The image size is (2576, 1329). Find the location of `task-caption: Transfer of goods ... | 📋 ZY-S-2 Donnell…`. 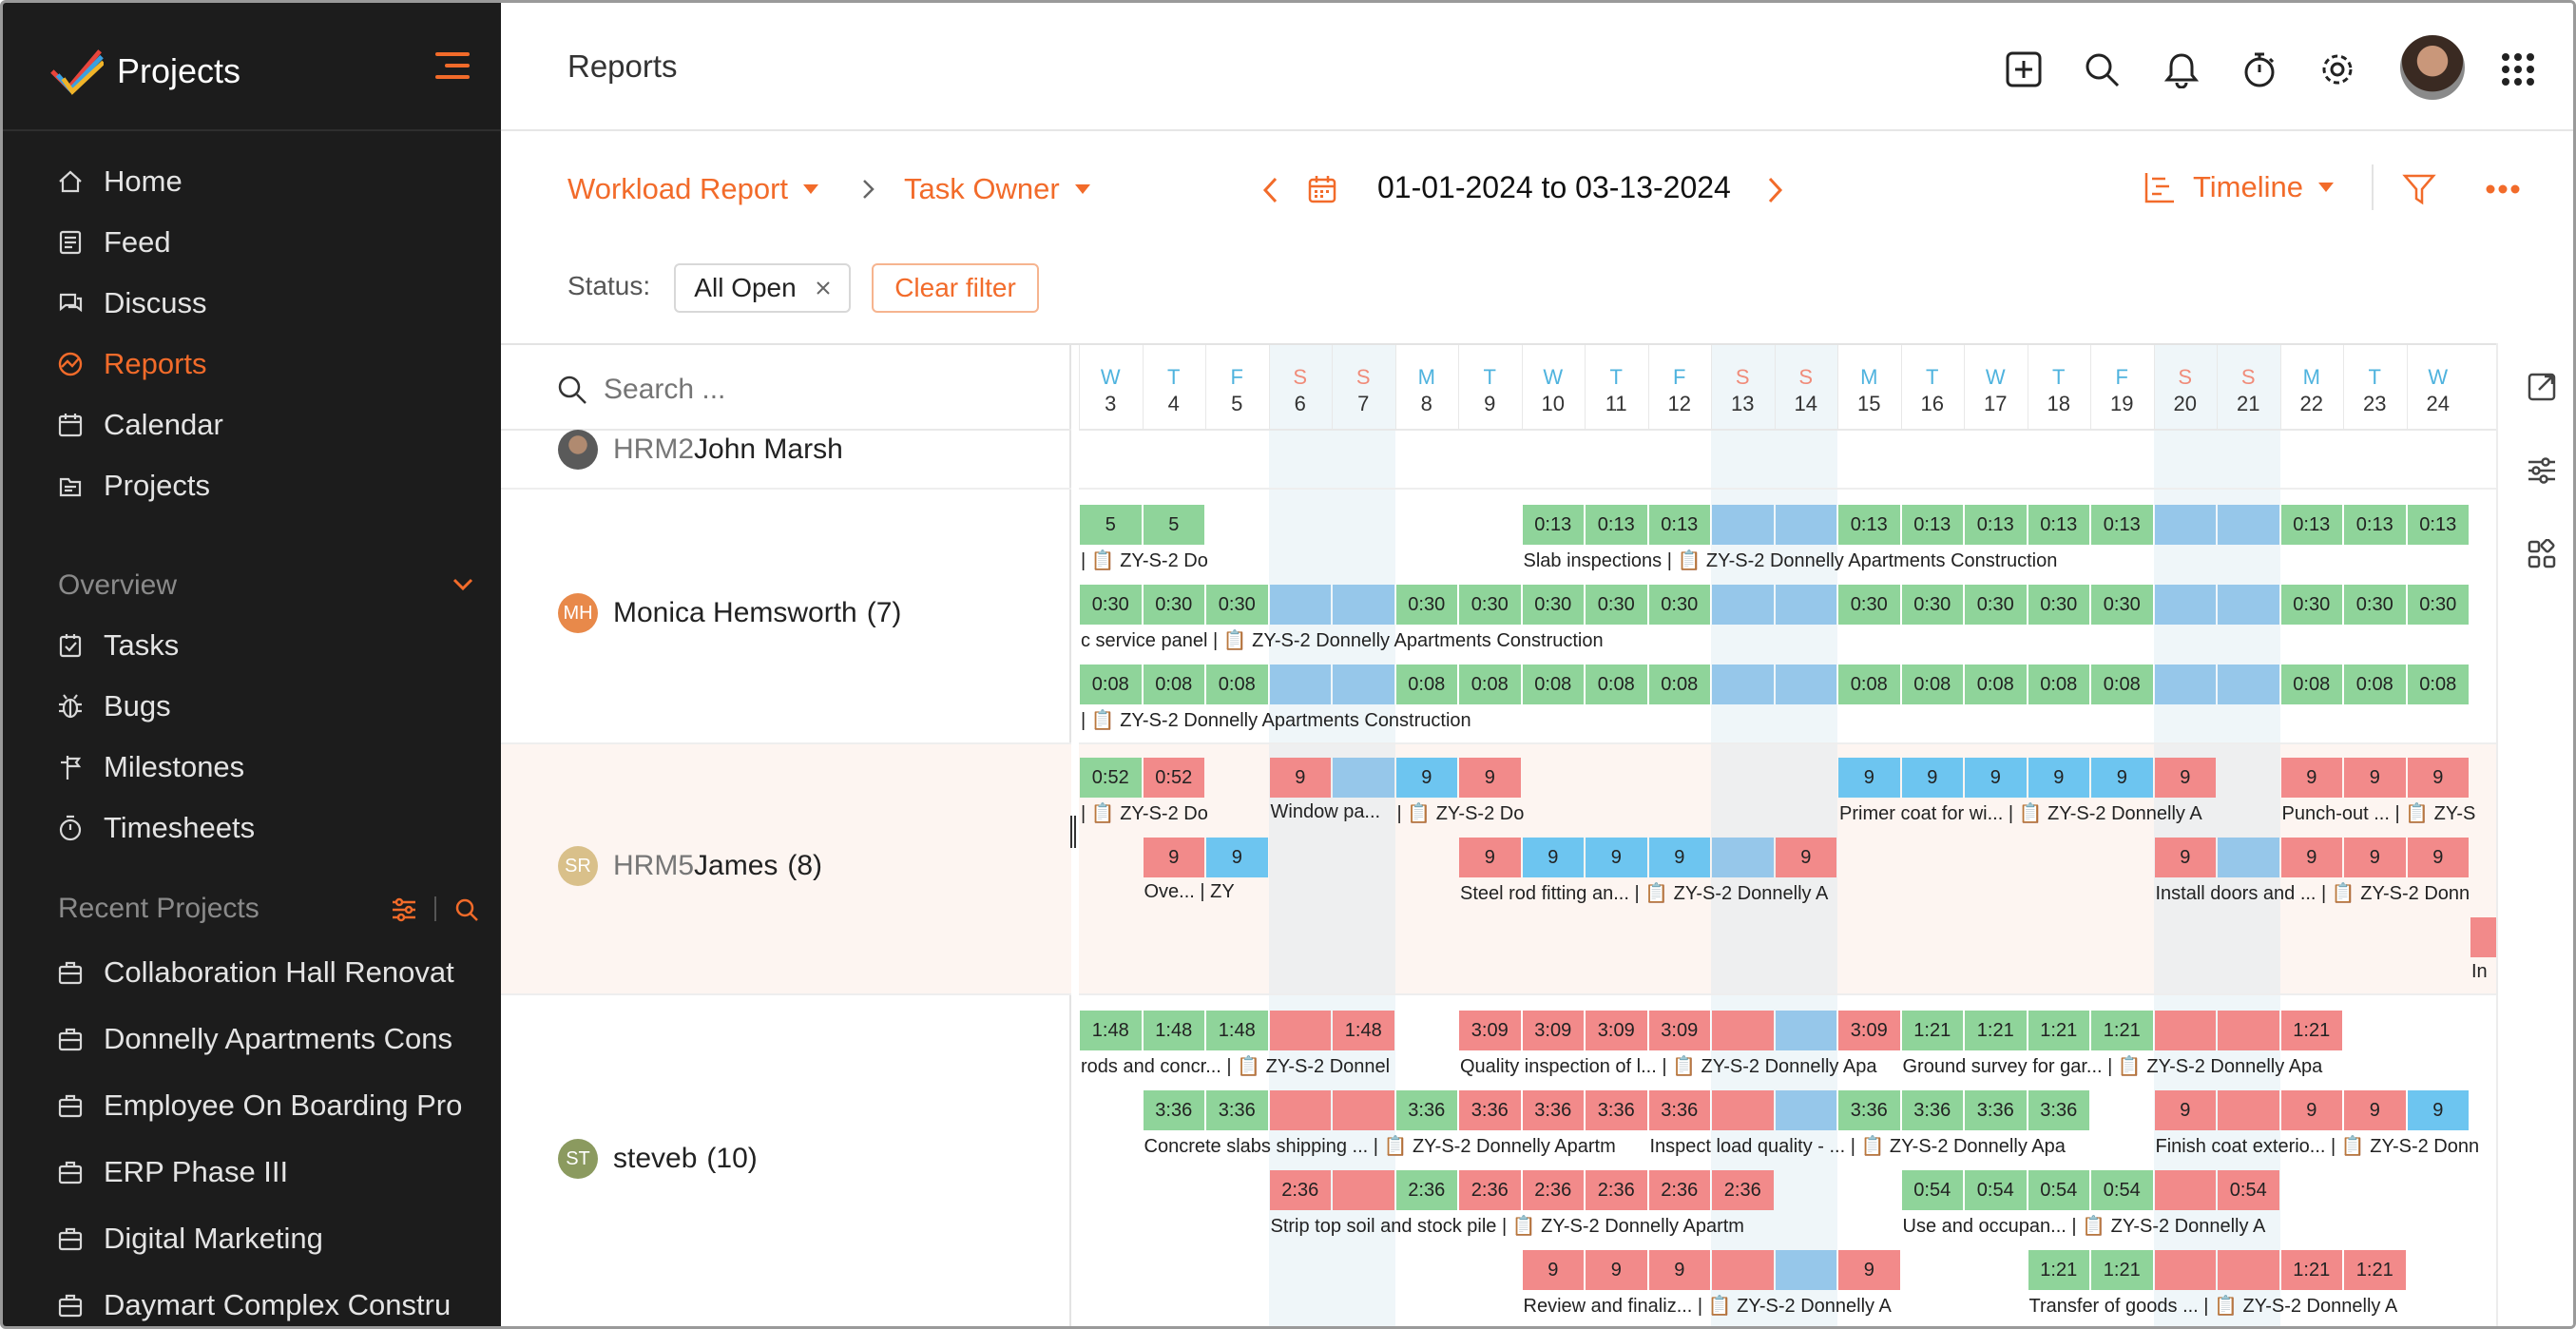

task-caption: Transfer of goods ... | 📋 ZY-S-2 Donnell… is located at coordinates (2213, 1306).